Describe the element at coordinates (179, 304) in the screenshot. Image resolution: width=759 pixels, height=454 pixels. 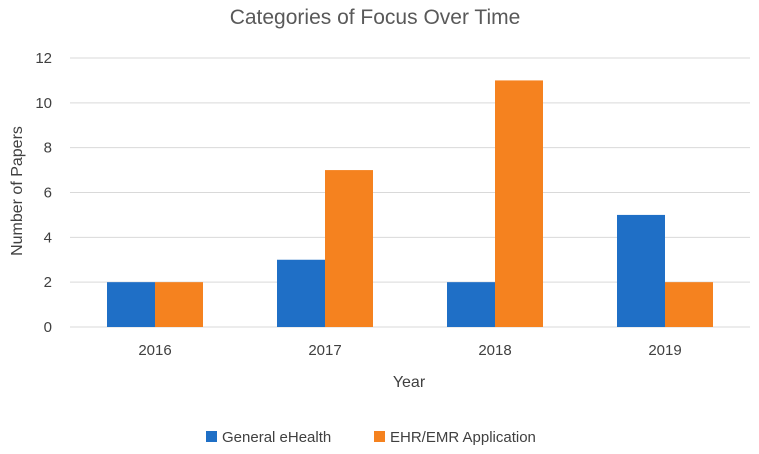
I see `bar-ehr-emr-application-2016` at that location.